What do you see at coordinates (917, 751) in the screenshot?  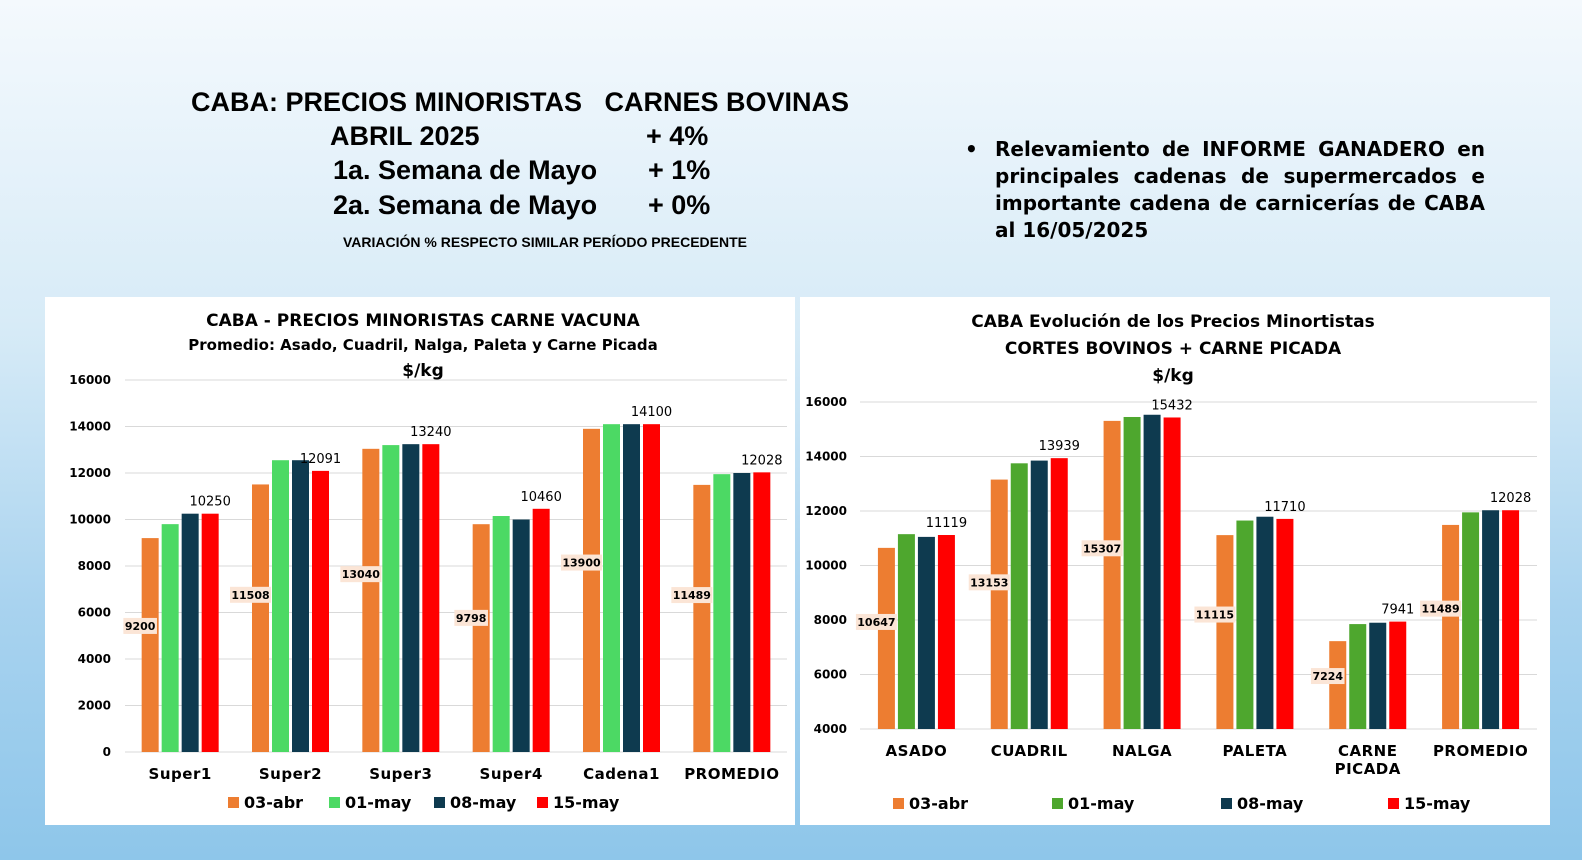 I see `x-category-label: ASADO` at bounding box center [917, 751].